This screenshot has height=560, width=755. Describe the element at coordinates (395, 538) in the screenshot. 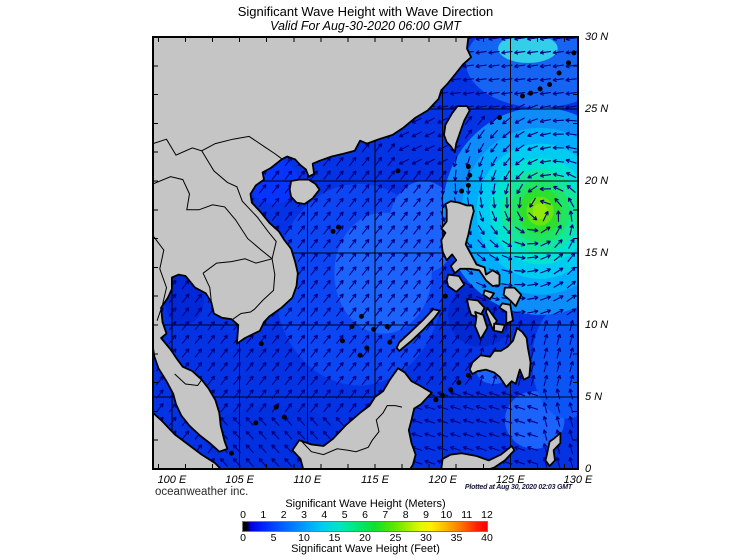

I see `feet-tick: 25` at that location.